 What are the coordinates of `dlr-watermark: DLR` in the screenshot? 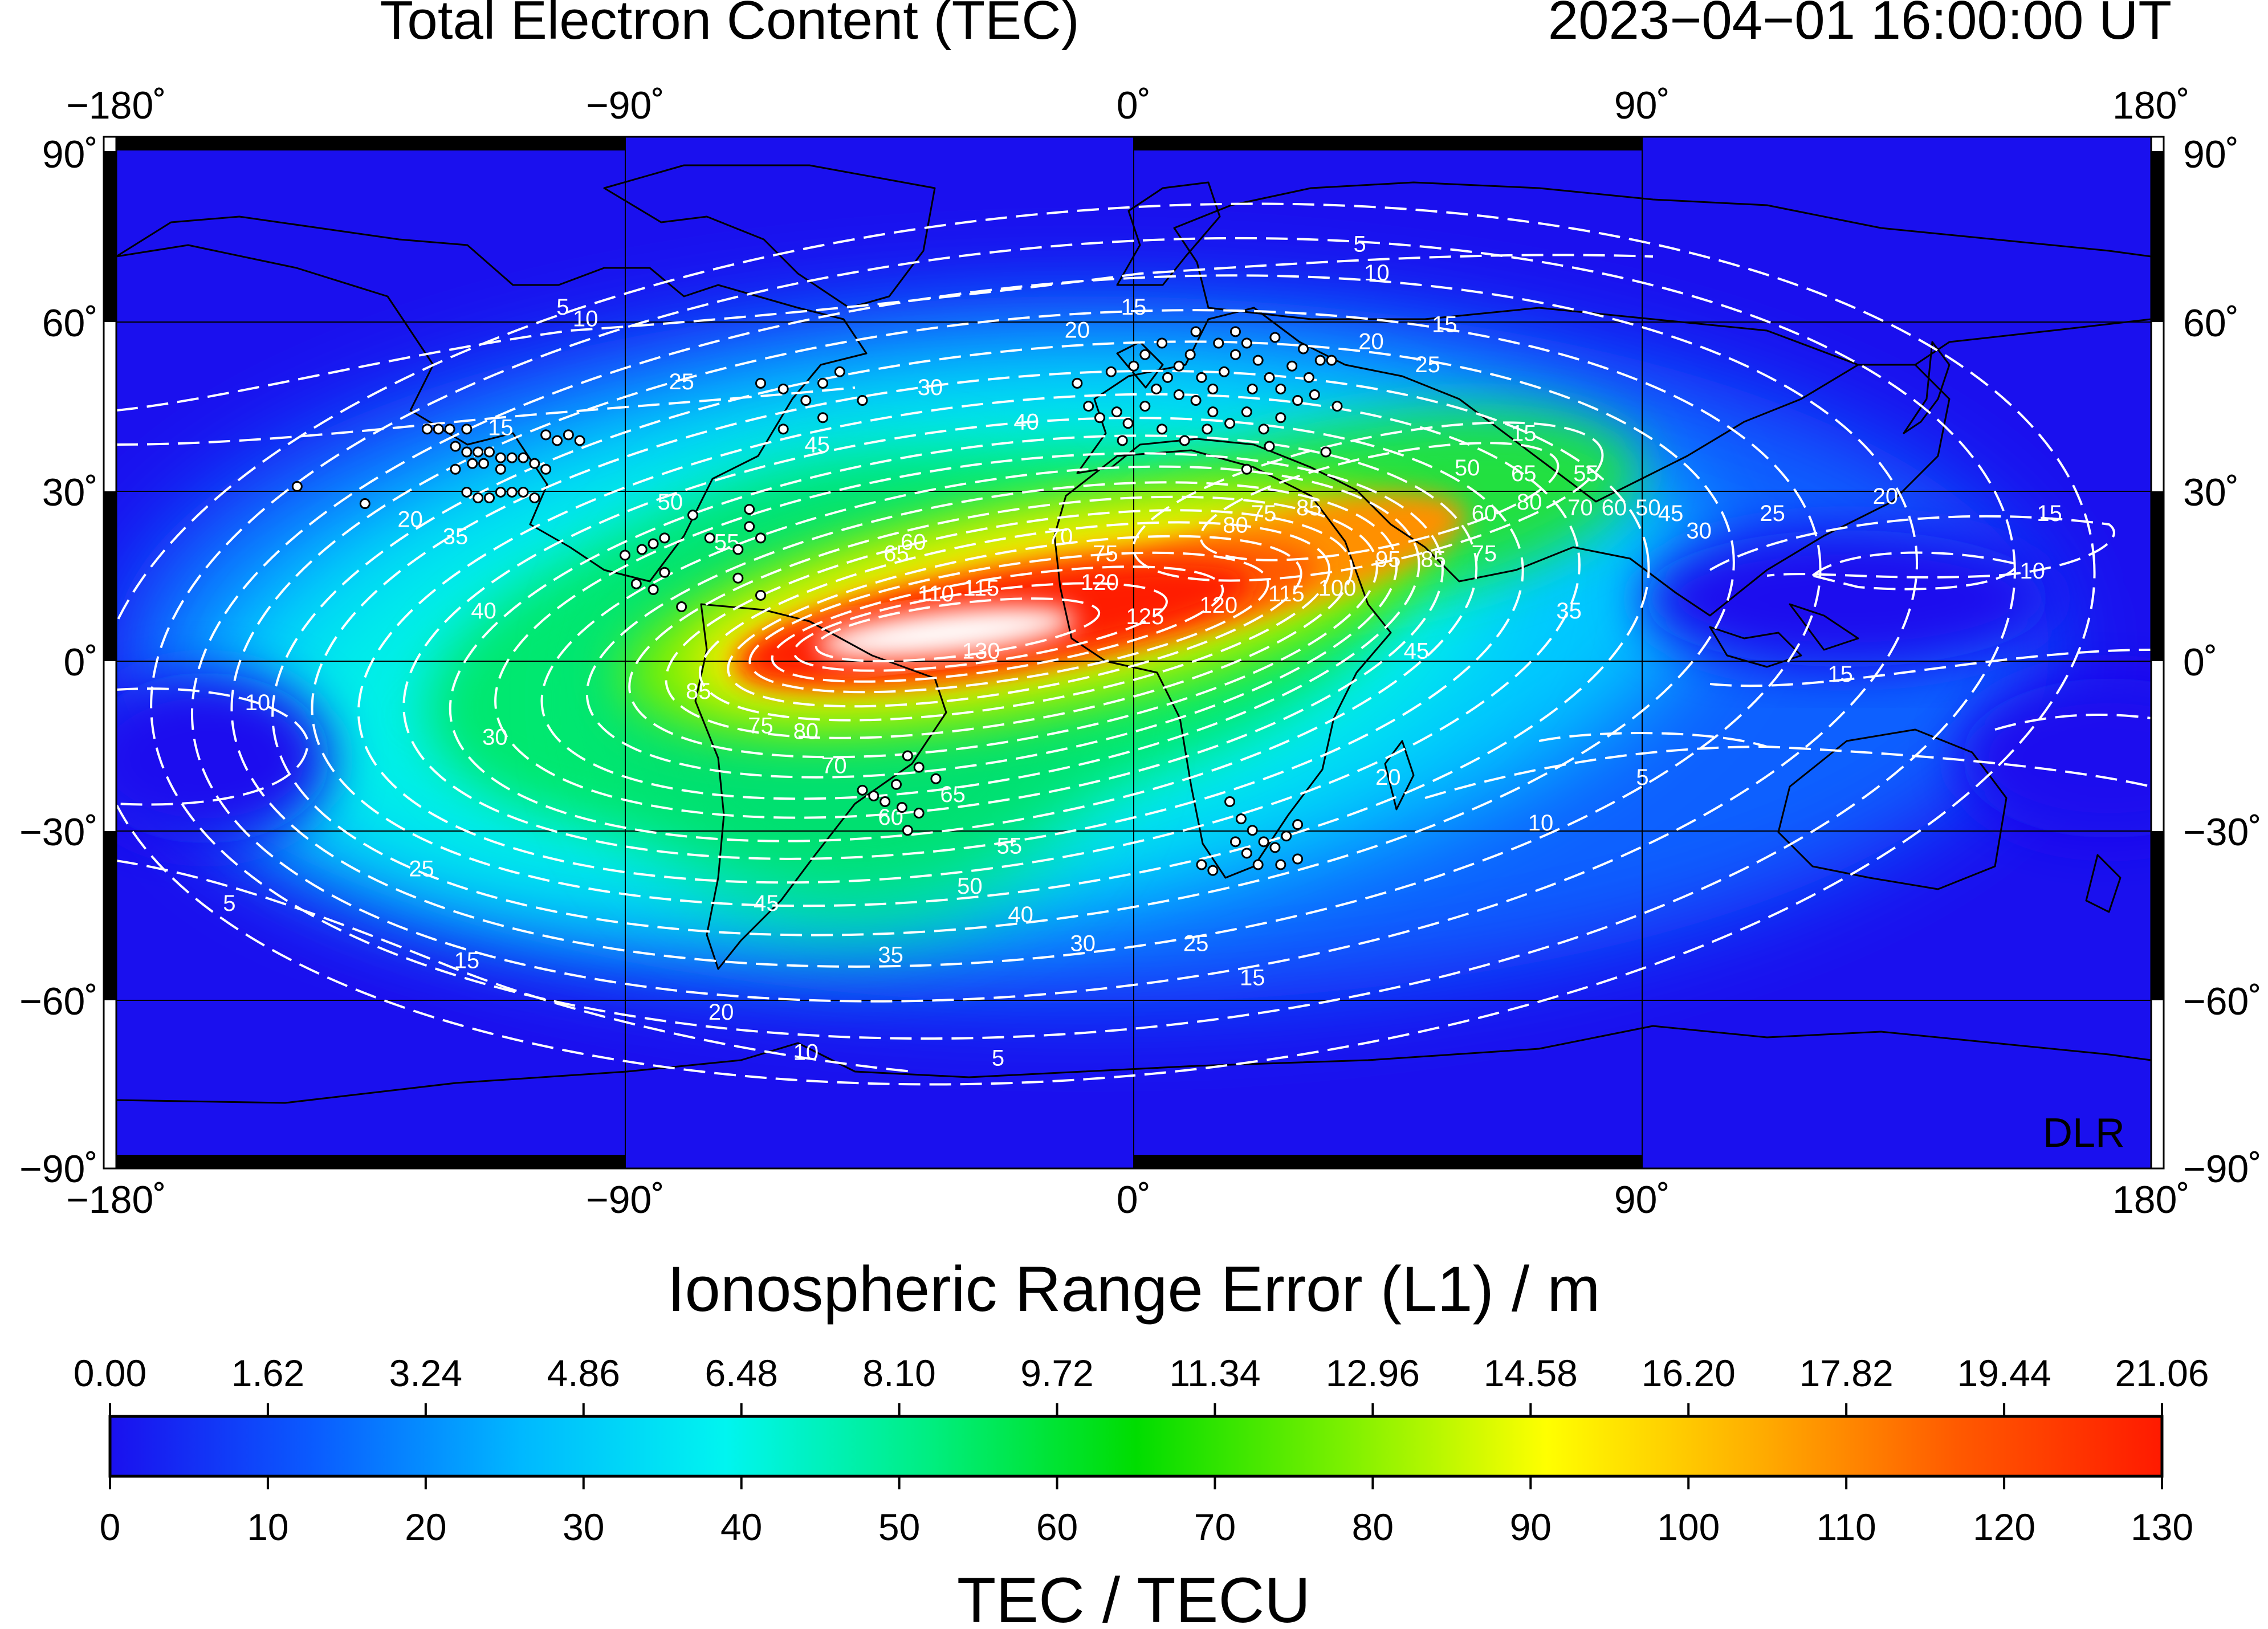 It's located at (2084, 1133).